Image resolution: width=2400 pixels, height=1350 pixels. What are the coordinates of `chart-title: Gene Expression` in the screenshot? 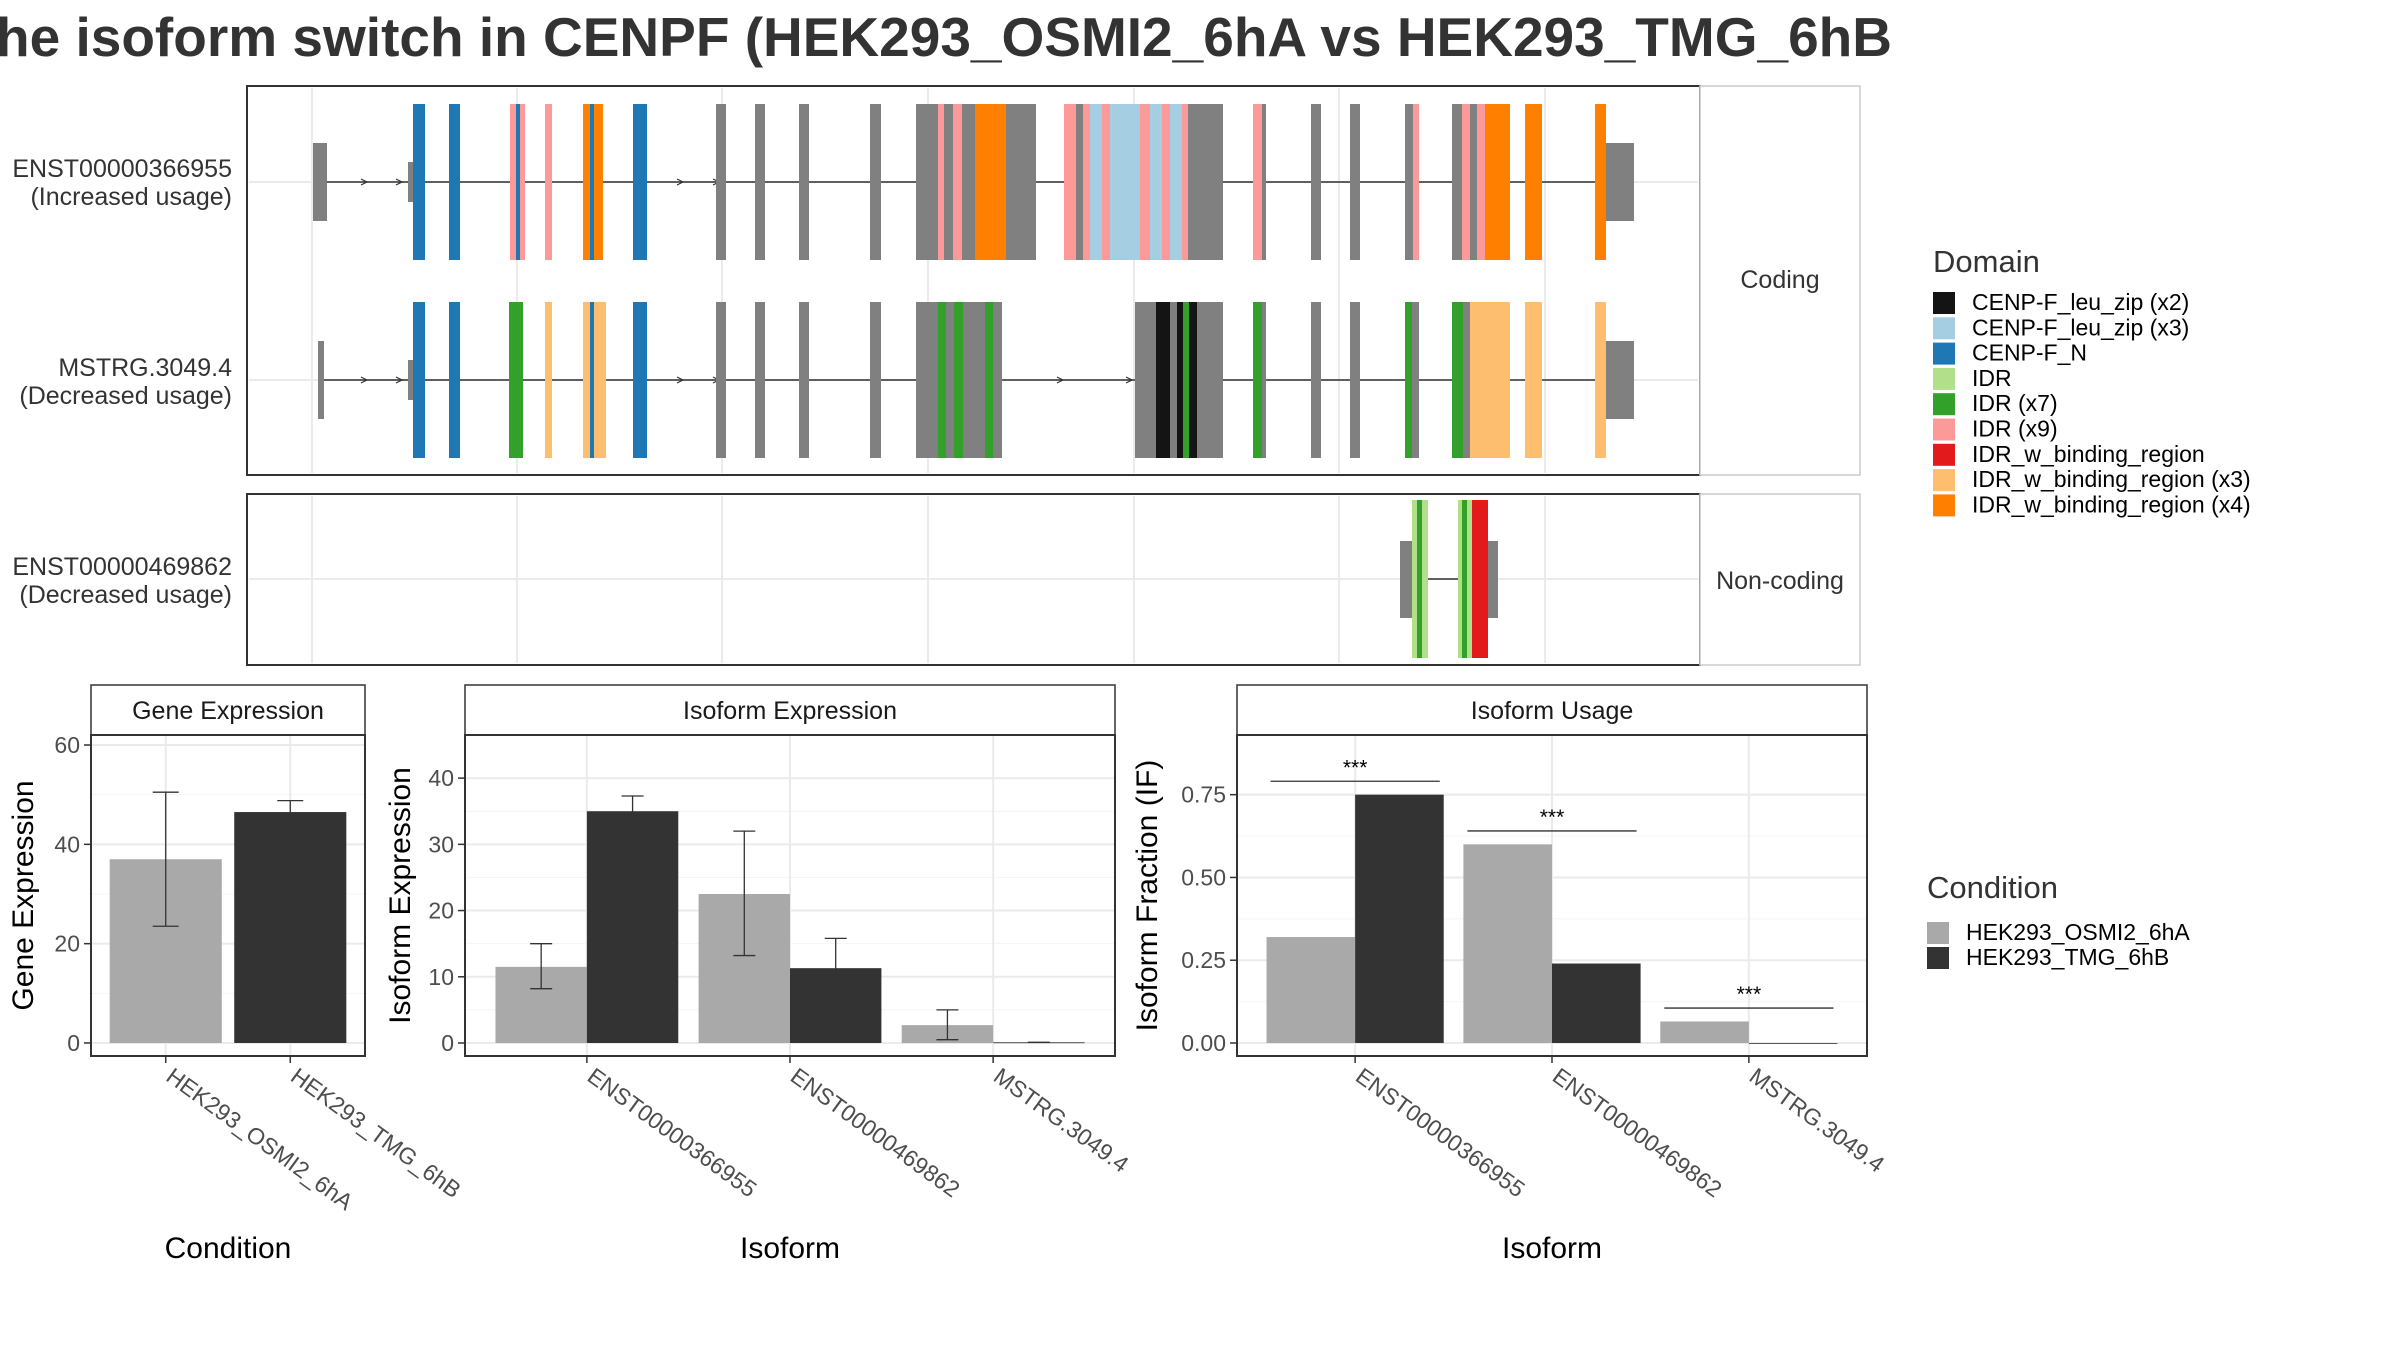 It's located at (228, 711).